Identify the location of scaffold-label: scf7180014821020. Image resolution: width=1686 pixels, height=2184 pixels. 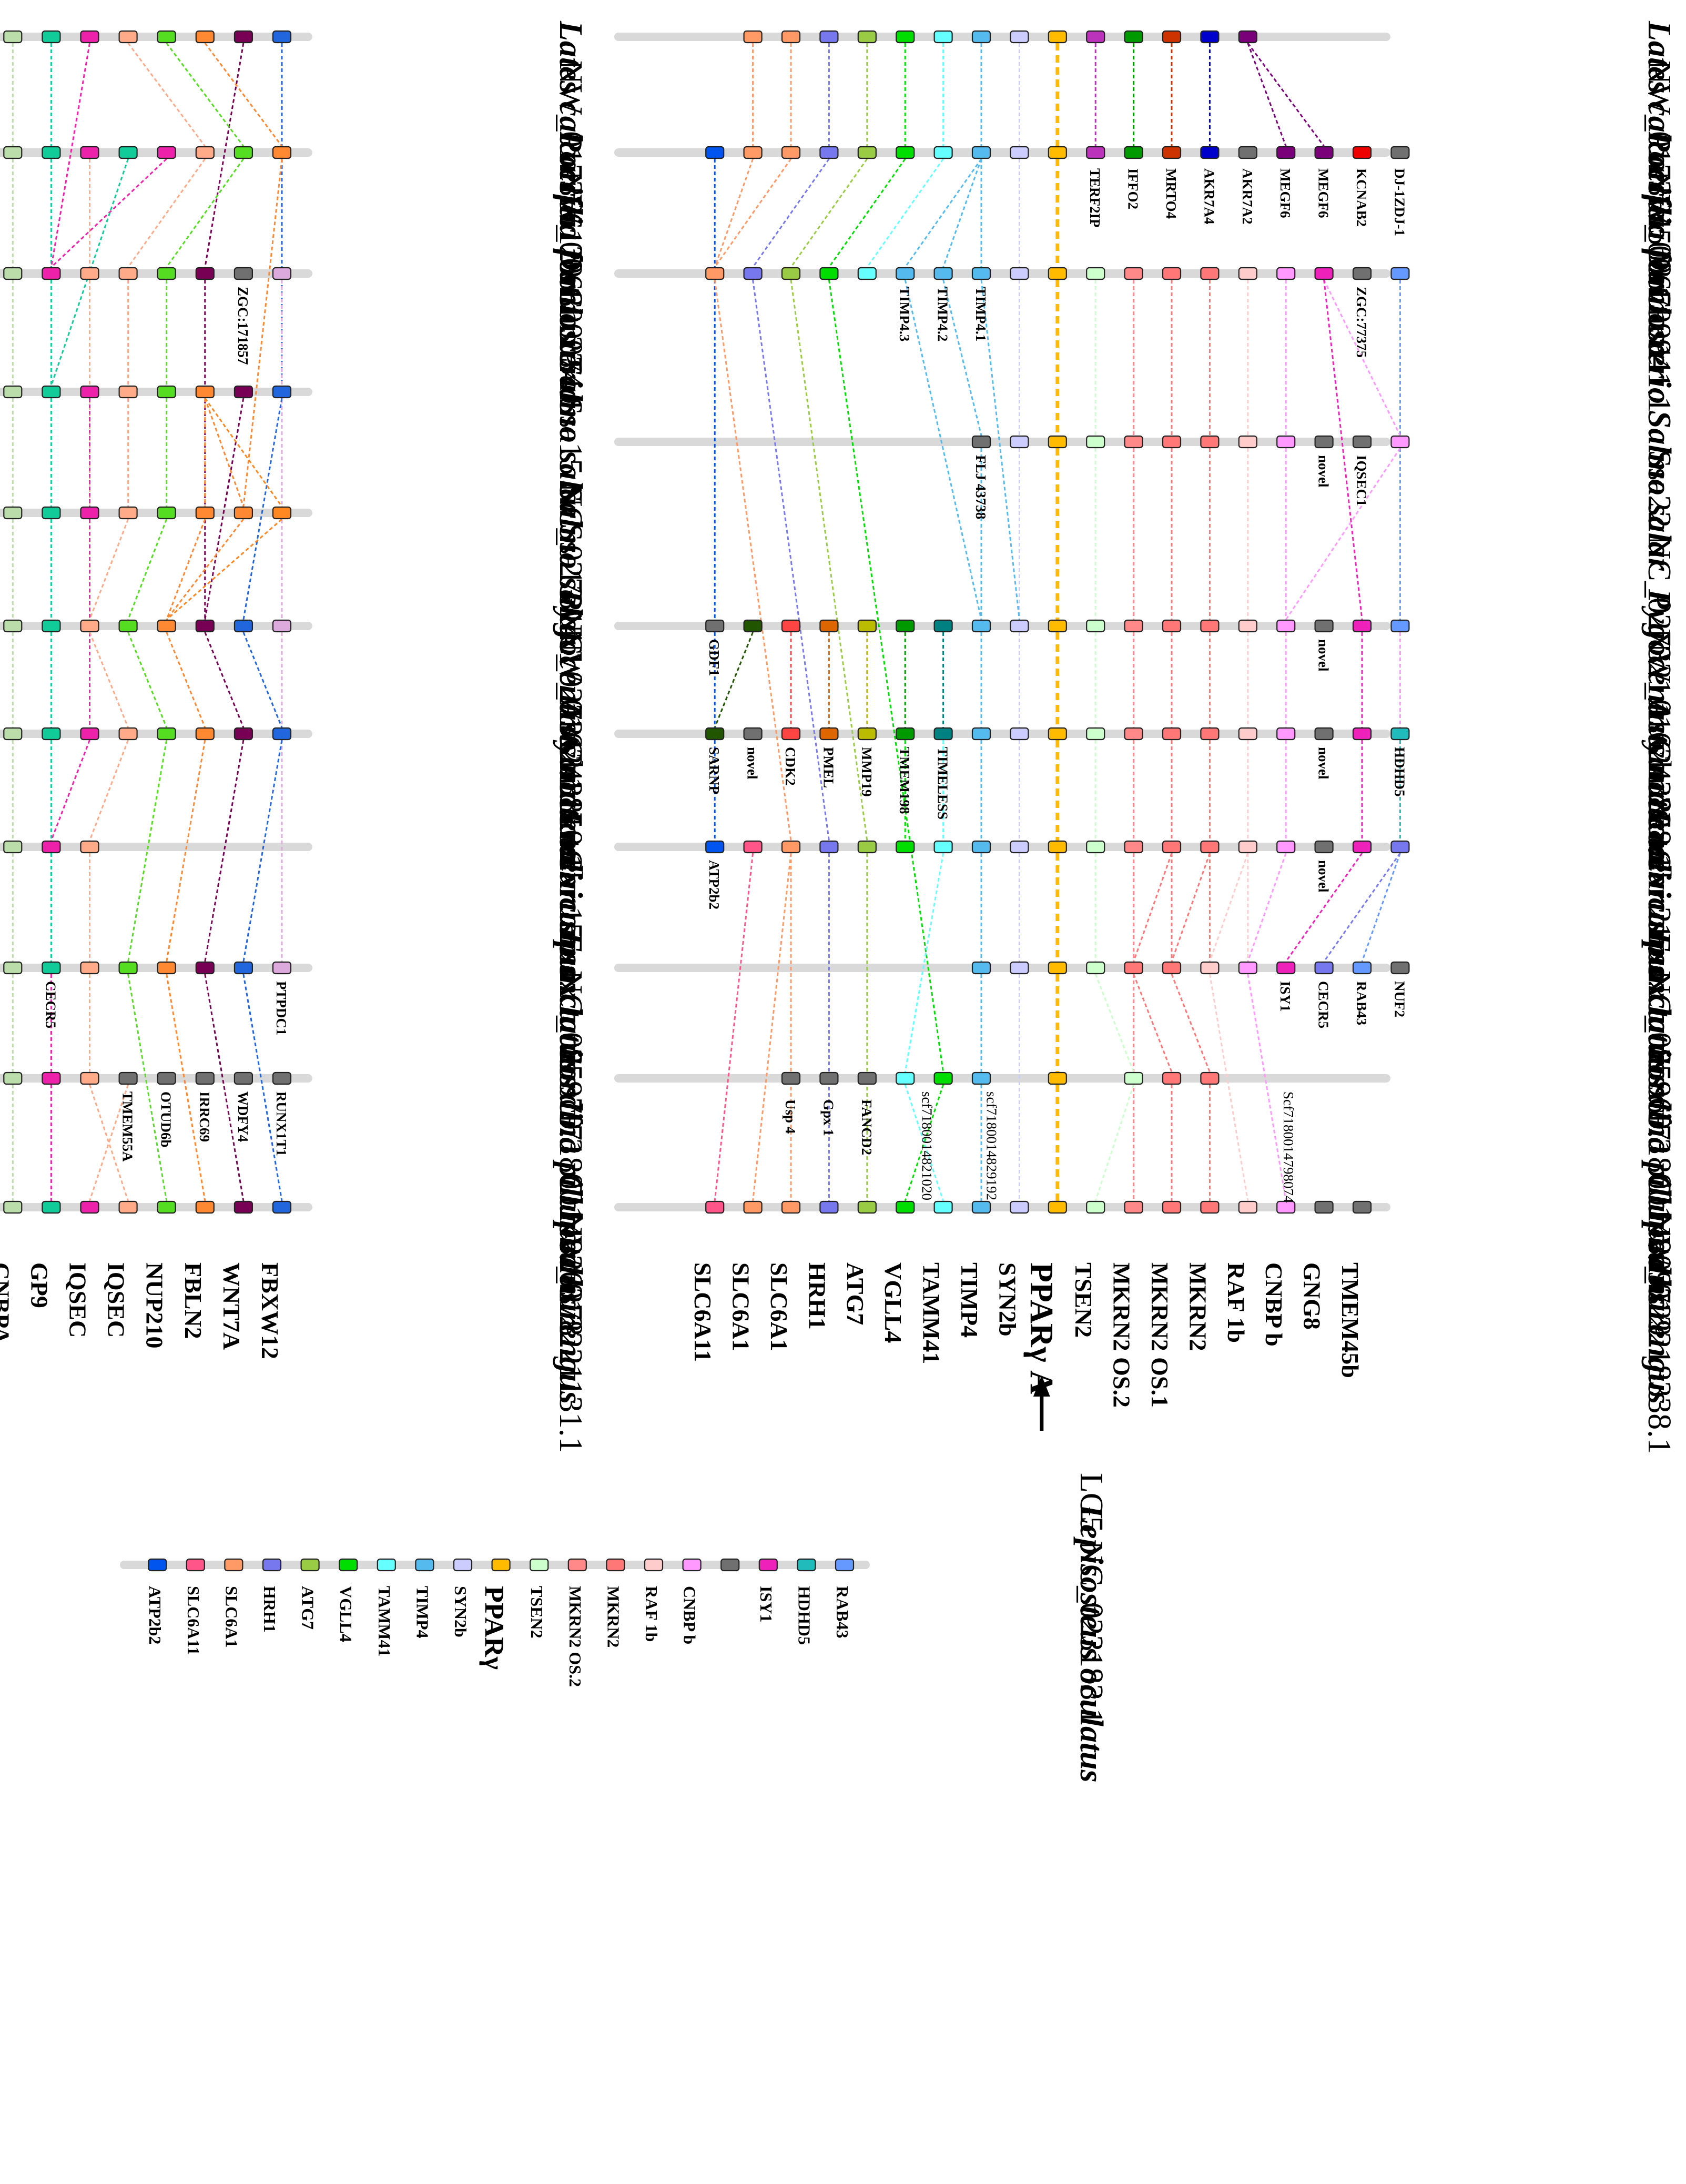
(927, 1145).